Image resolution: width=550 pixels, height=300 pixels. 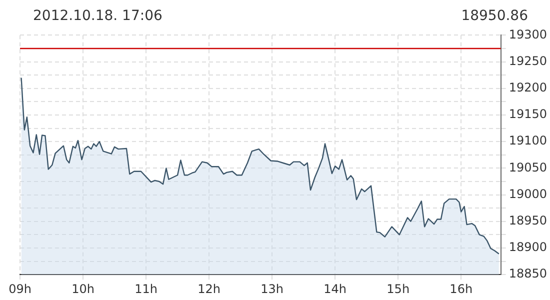 What do you see at coordinates (528, 167) in the screenshot?
I see `y-tick-label: 19050` at bounding box center [528, 167].